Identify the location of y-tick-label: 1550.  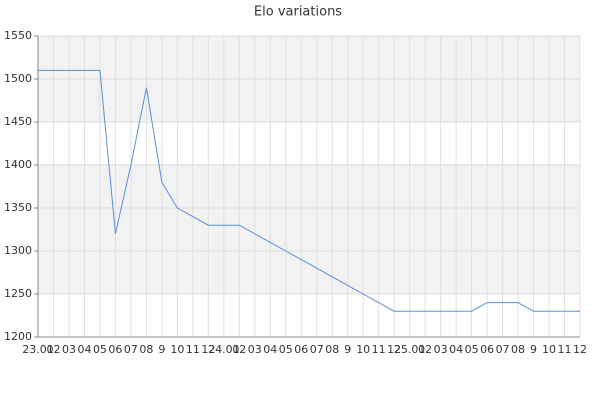
(18, 35).